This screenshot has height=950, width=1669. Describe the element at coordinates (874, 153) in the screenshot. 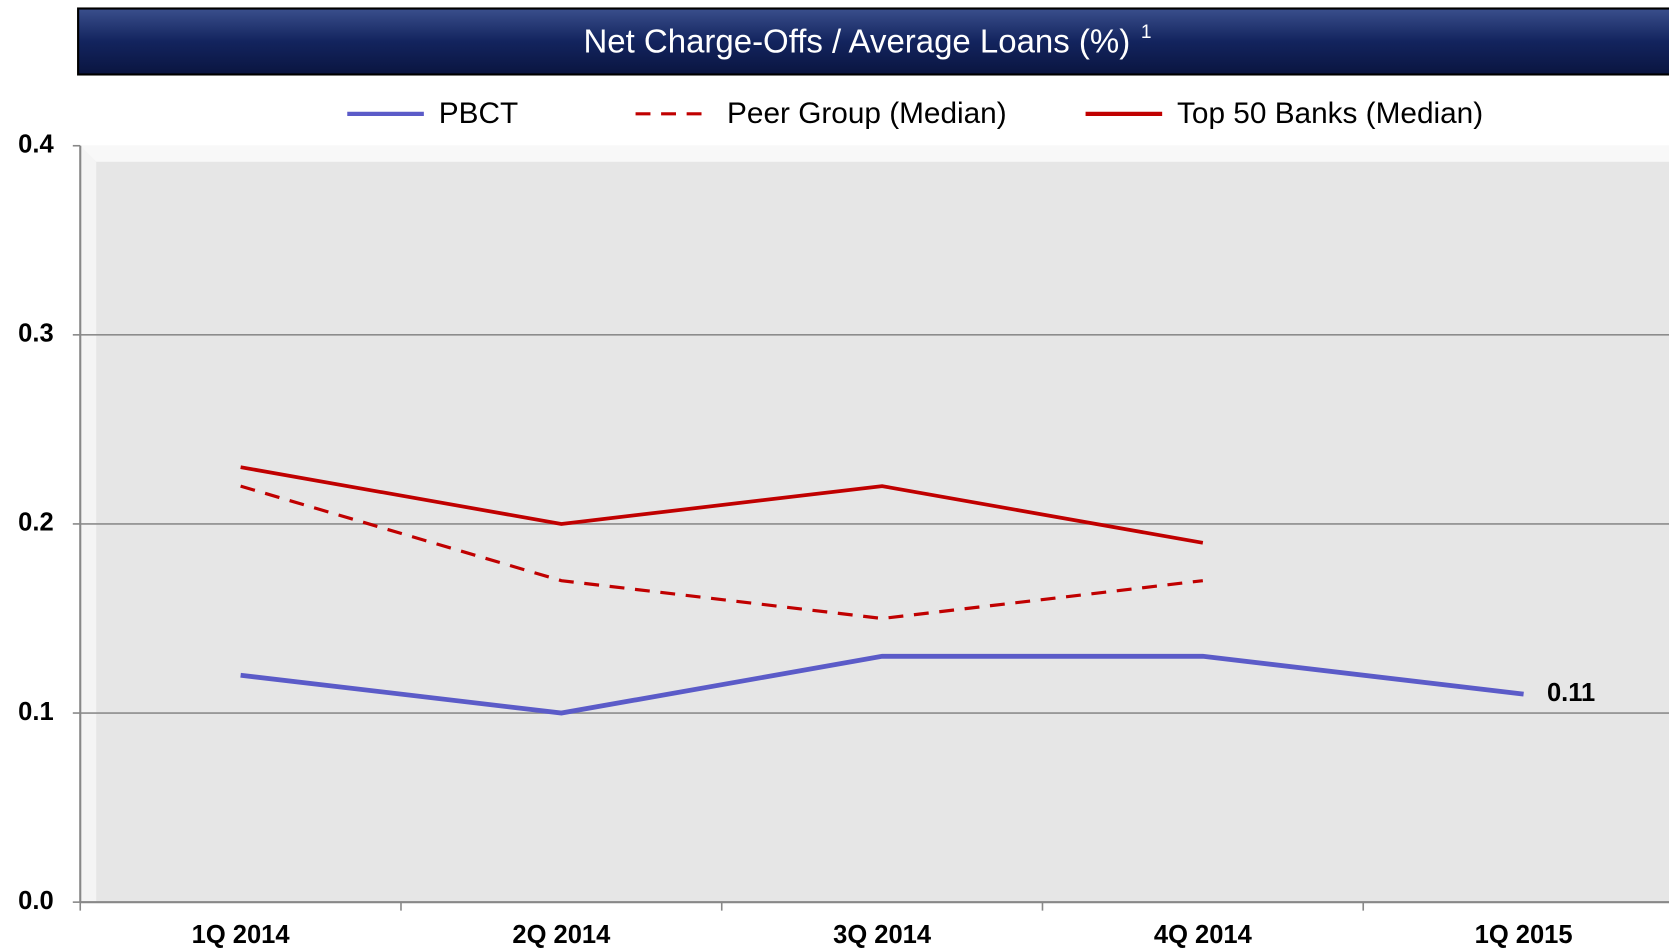

I see `plot-edge` at that location.